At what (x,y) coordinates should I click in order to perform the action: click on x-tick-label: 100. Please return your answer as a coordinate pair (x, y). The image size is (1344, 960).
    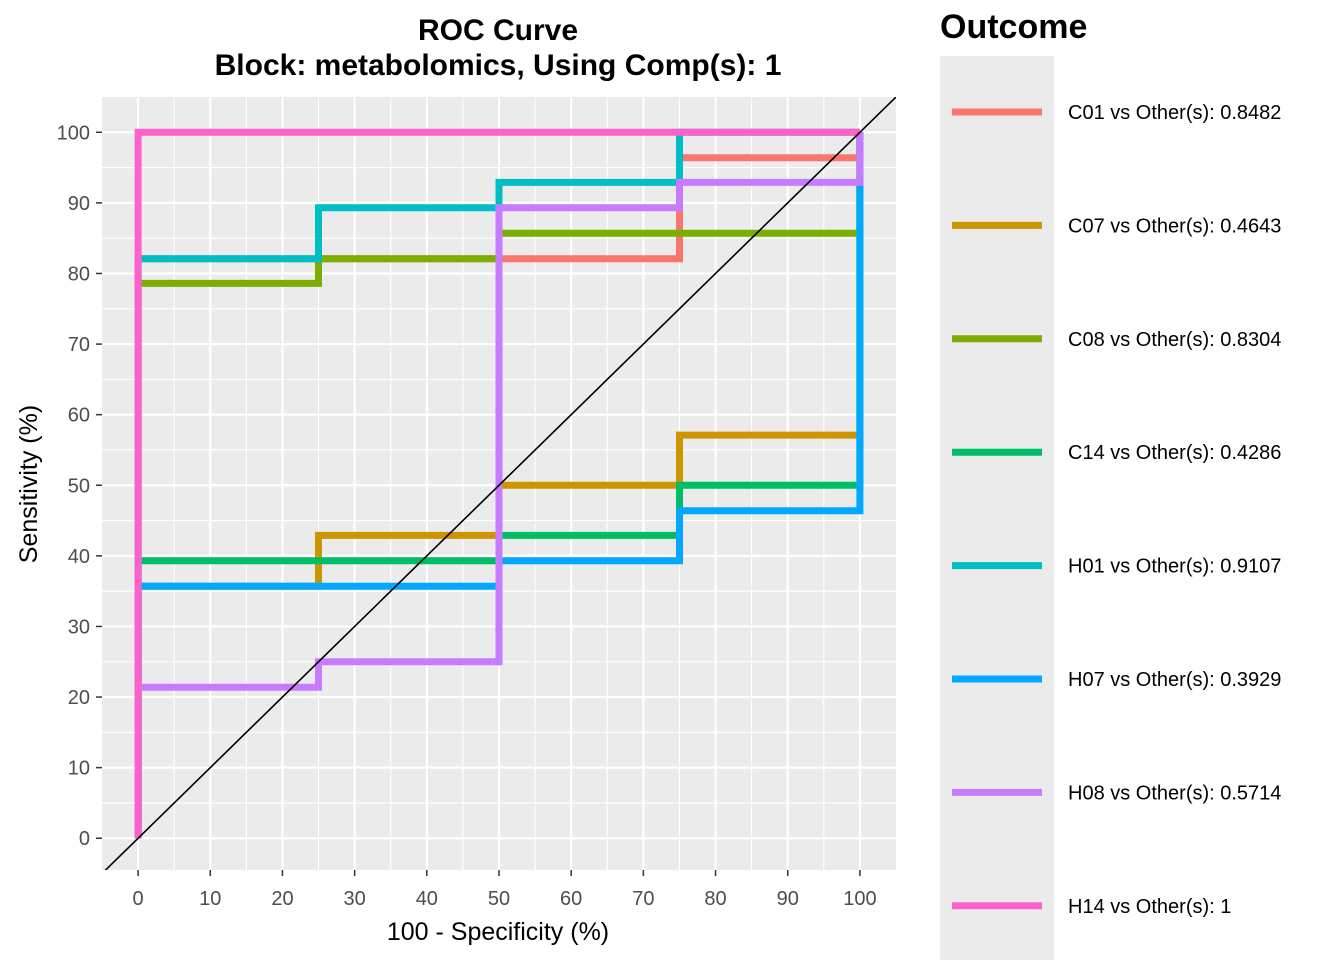
    Looking at the image, I should click on (859, 899).